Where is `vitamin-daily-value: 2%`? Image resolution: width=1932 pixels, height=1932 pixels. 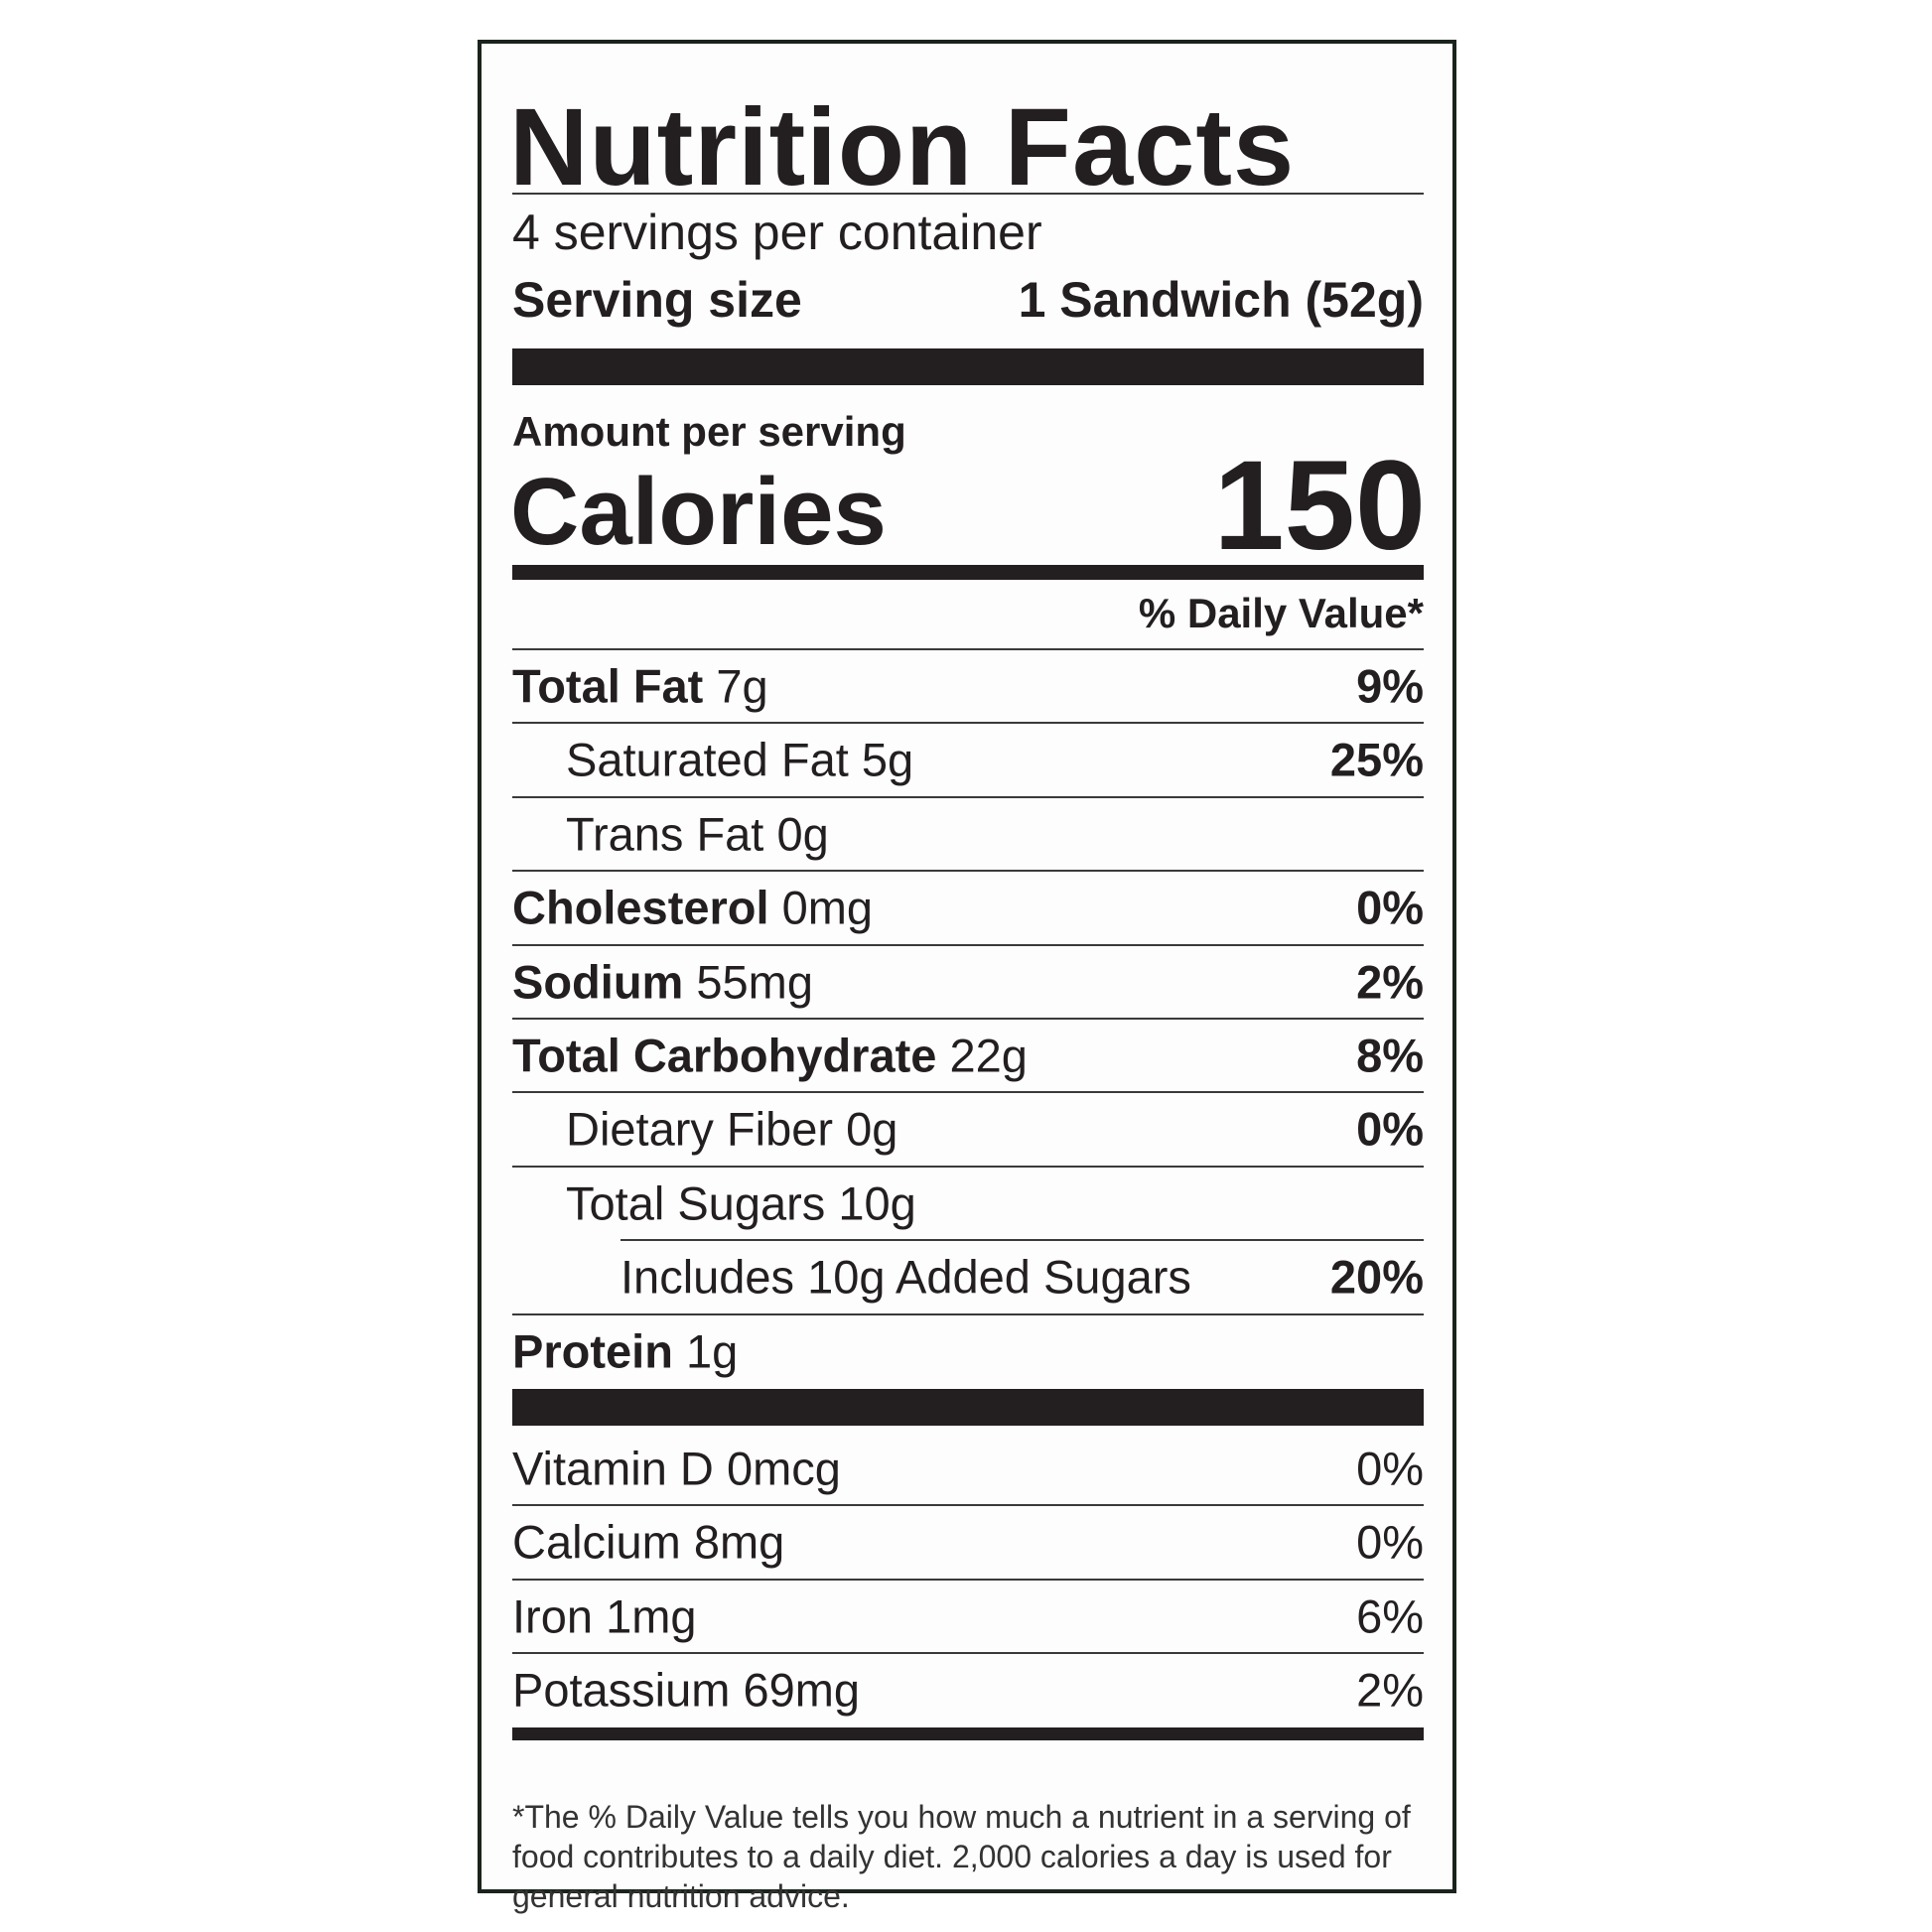
vitamin-daily-value: 2% is located at coordinates (1390, 1690).